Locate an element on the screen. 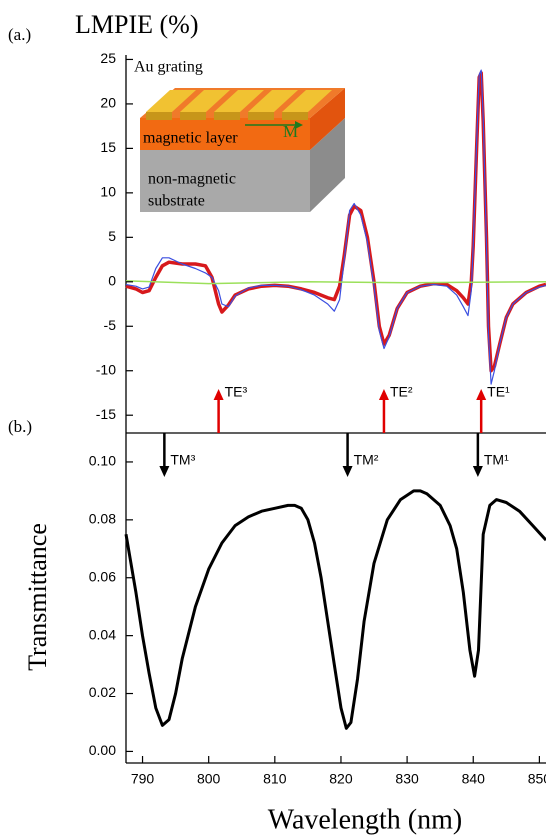  x-tick-label: 800 is located at coordinates (209, 779).